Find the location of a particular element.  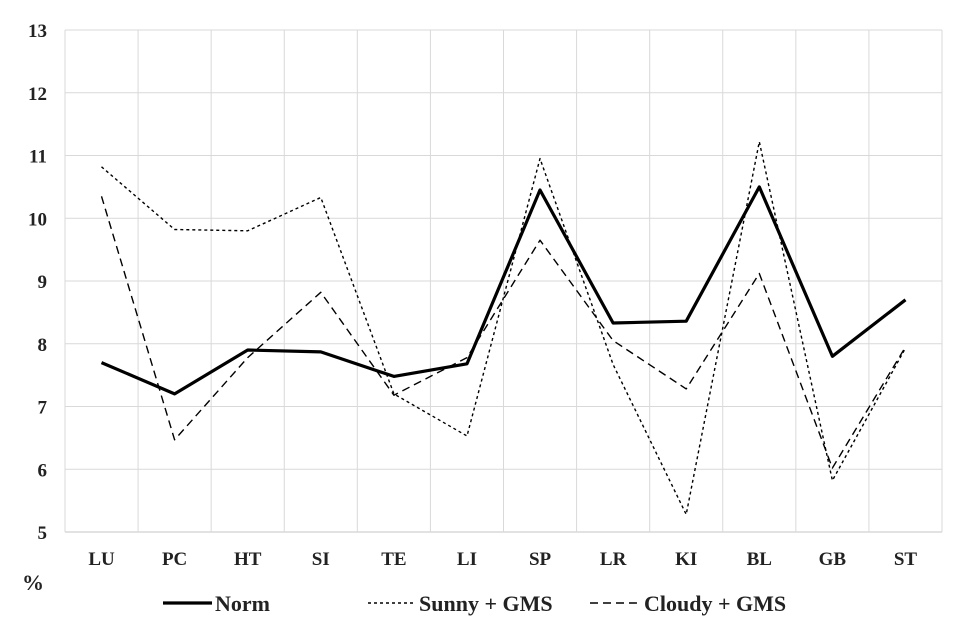

y-tick-labels: 5 6 7 8 9 10 11 12 13 is located at coordinates (38, 282).